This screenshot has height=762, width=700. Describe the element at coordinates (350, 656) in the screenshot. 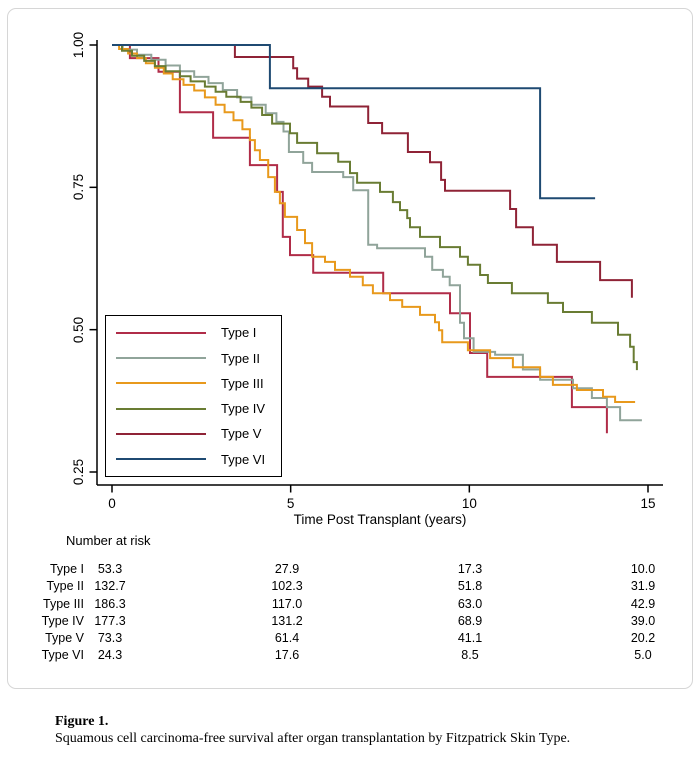

I see `risk-row-type-vi: Type VI 24.3 17.6 8.5 5.0` at that location.